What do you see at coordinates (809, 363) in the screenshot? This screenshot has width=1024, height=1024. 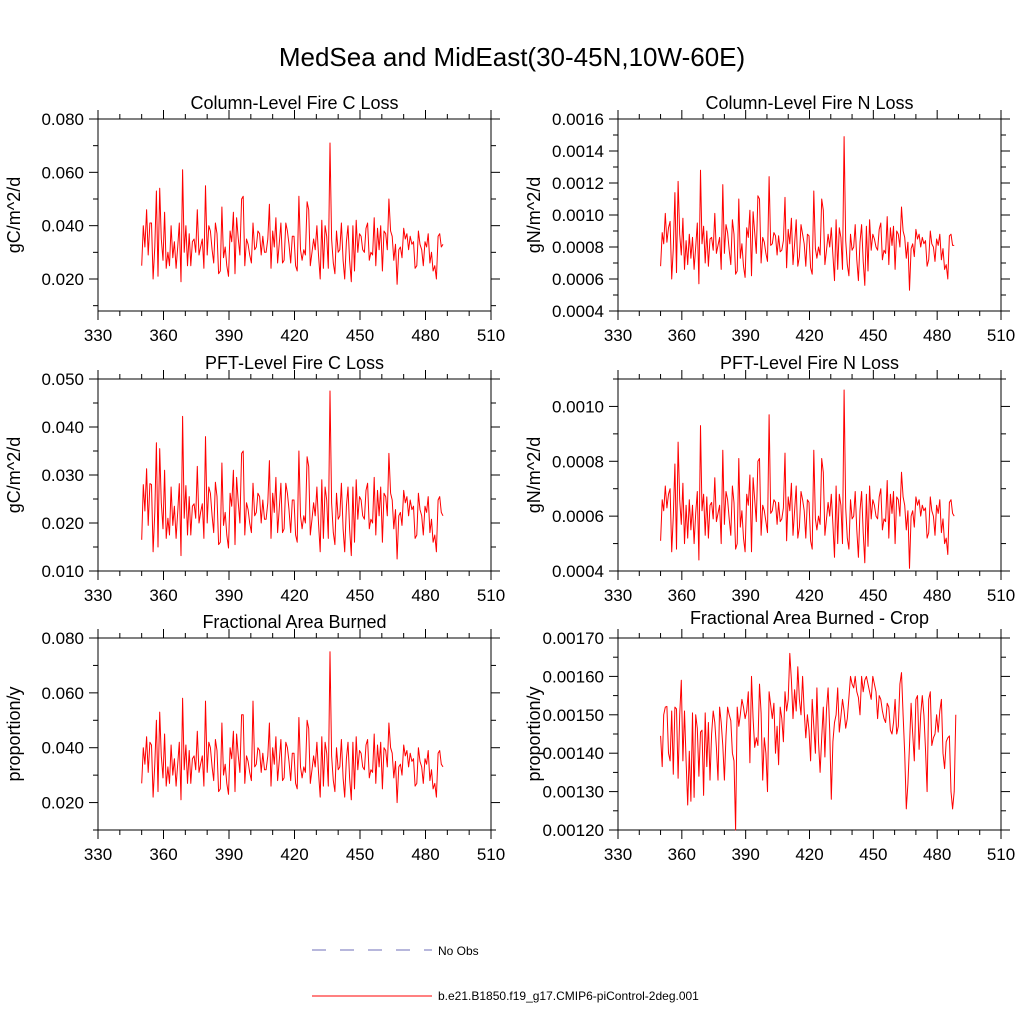 I see `panel-title: PFT-Level Fire N Loss` at bounding box center [809, 363].